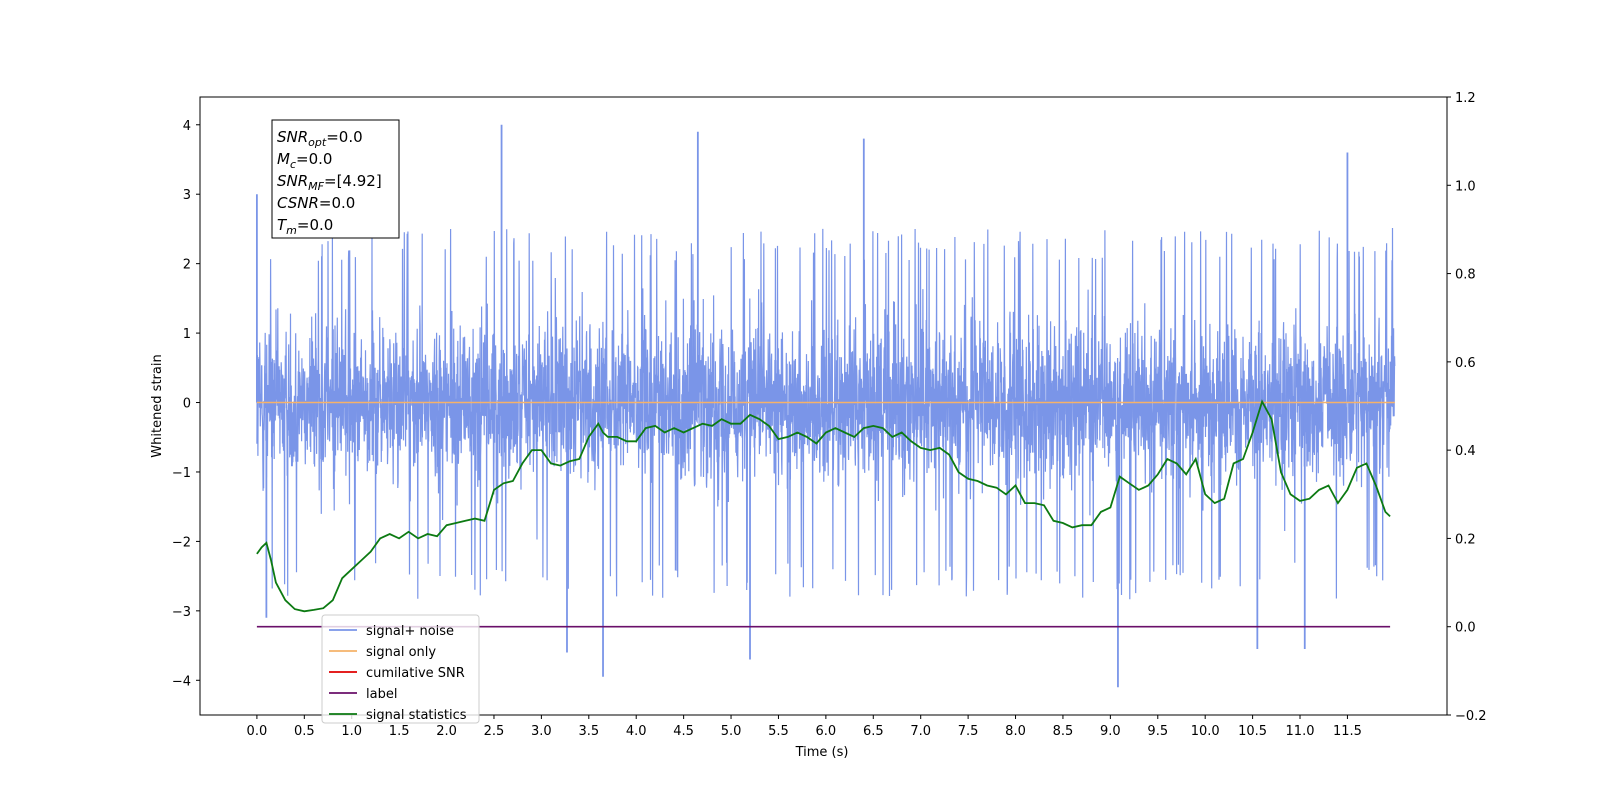 The width and height of the screenshot is (1600, 800). What do you see at coordinates (1205, 731) in the screenshot?
I see `x-tick-label: 10.0` at bounding box center [1205, 731].